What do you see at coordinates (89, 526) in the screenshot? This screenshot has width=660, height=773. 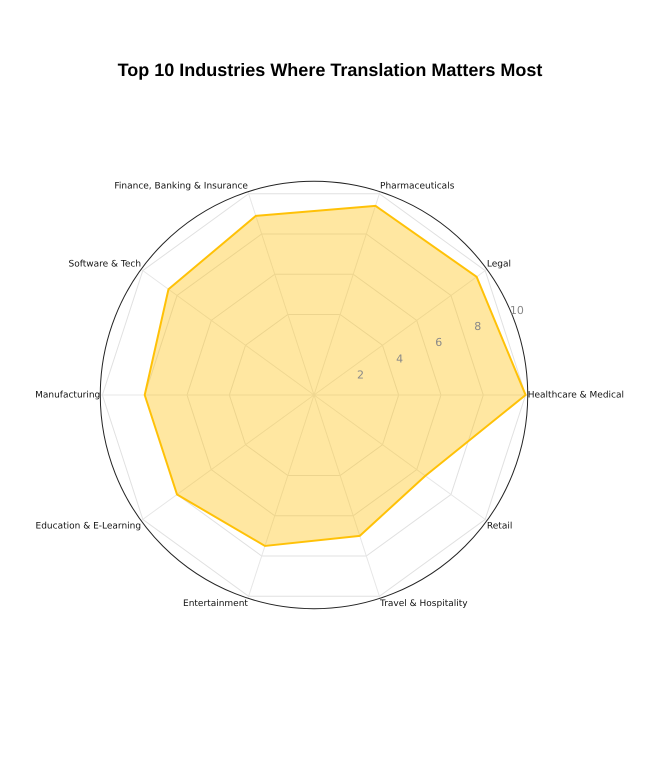 I see `spoke-label: Education & E-Learning` at bounding box center [89, 526].